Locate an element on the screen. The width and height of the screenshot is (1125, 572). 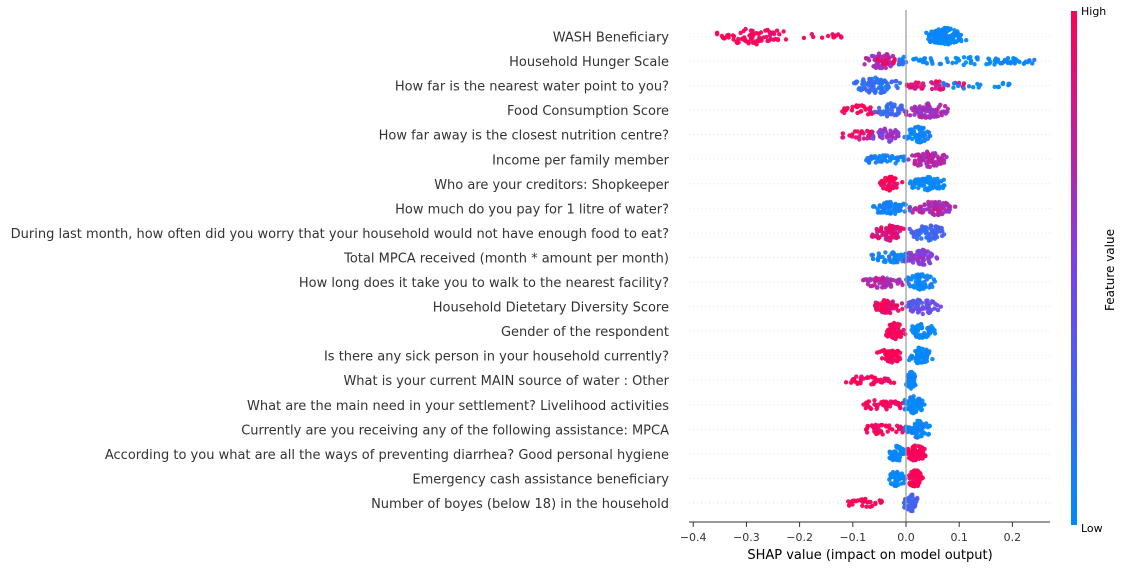
colorbar-title: Feature value is located at coordinates (1110, 270).